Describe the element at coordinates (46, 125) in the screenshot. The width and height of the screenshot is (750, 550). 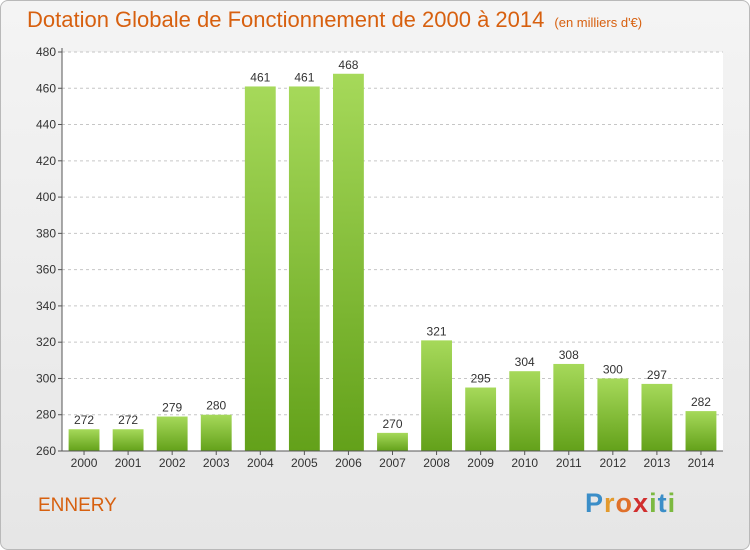
I see `y-tick-label: 440` at that location.